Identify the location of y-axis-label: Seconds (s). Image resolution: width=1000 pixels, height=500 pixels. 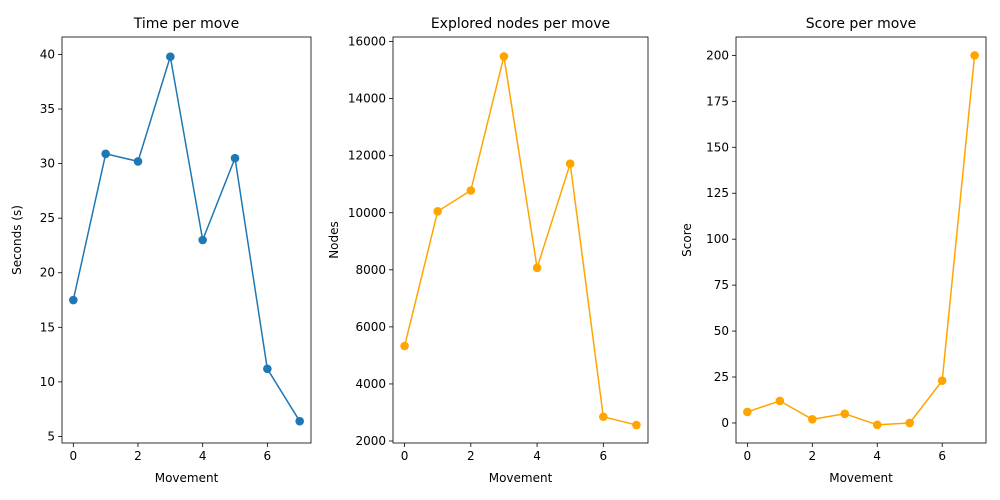
(17, 240).